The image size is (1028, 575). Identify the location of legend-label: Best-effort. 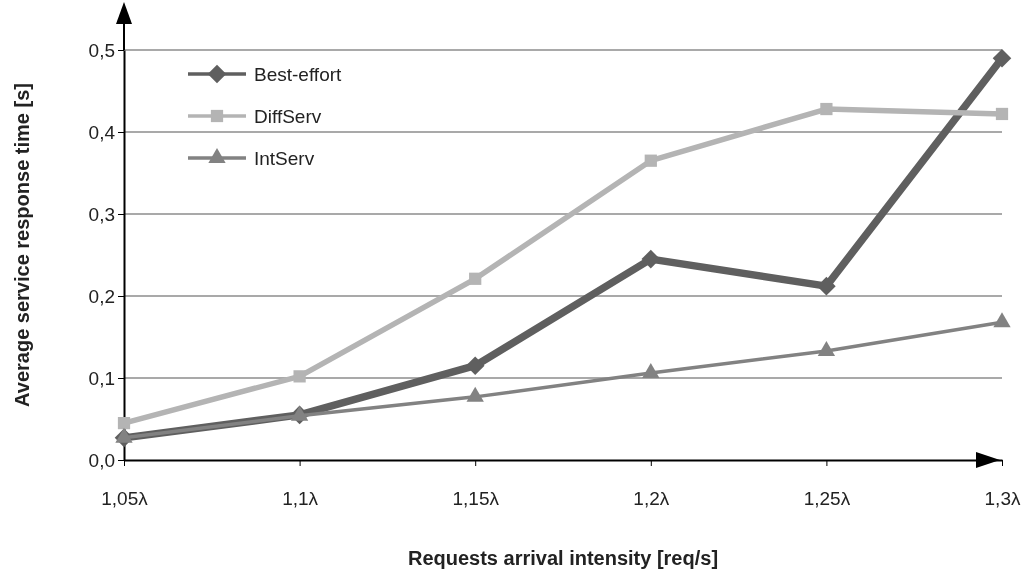
(298, 74).